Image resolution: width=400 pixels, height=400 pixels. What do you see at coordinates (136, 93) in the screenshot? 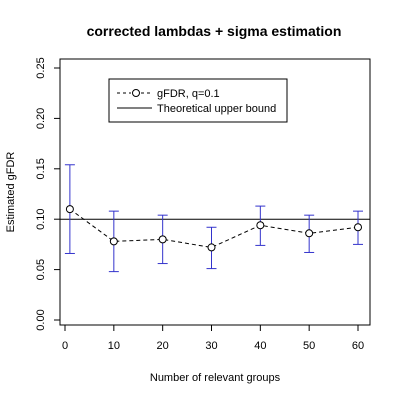
I see `legend-series-swatch-marker` at bounding box center [136, 93].